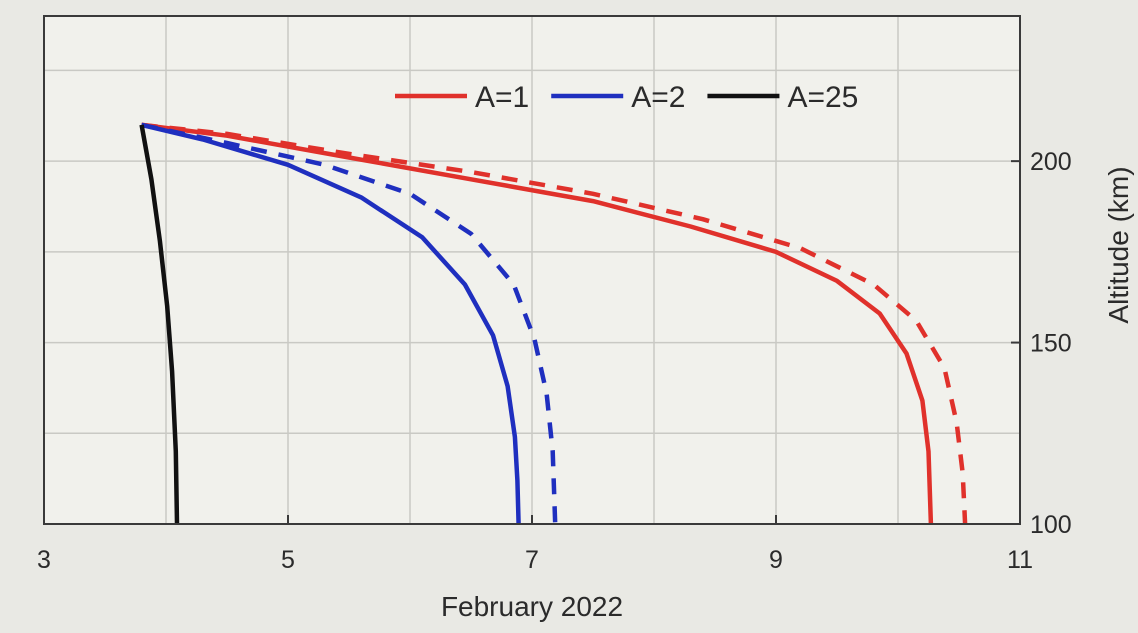 This screenshot has width=1138, height=633. I want to click on legend-label: A=1, so click(502, 97).